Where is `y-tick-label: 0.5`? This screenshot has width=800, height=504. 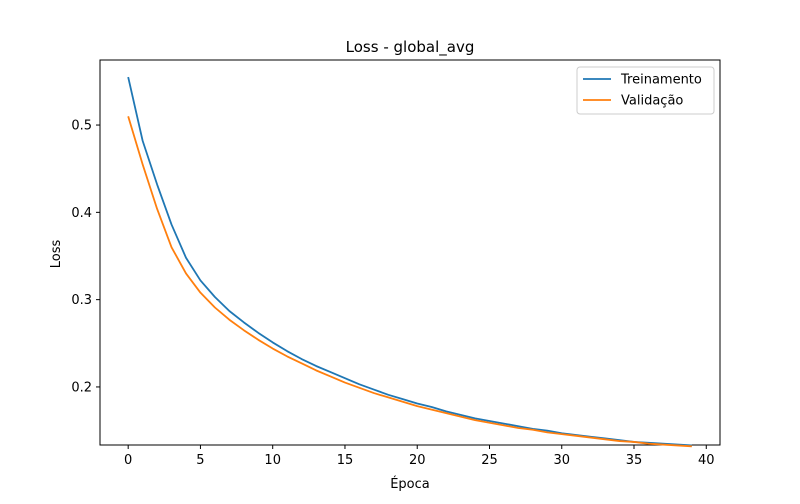
y-tick-label: 0.5 is located at coordinates (81, 126).